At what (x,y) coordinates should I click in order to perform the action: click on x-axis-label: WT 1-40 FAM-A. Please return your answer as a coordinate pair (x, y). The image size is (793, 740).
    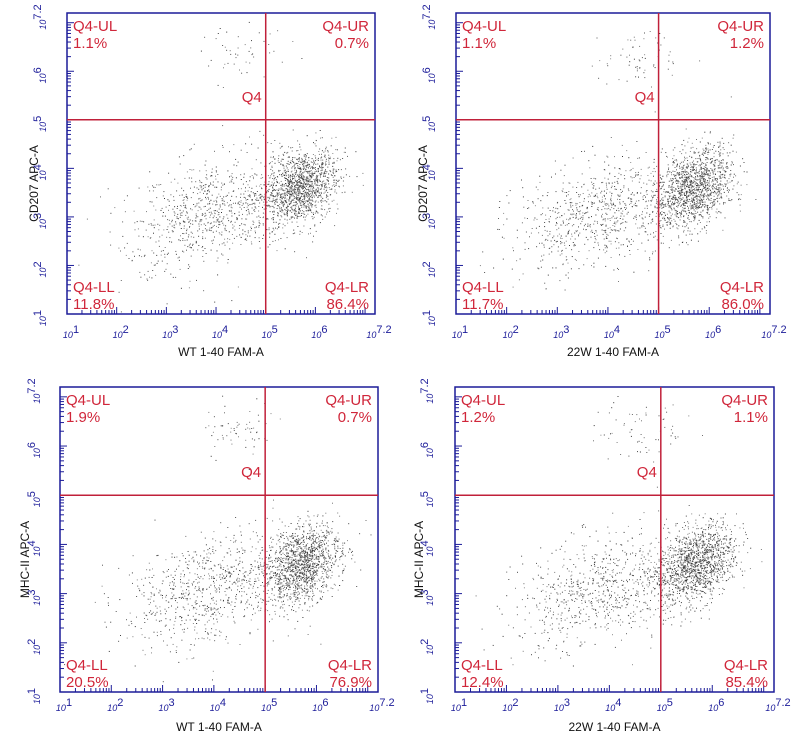
    Looking at the image, I should click on (219, 727).